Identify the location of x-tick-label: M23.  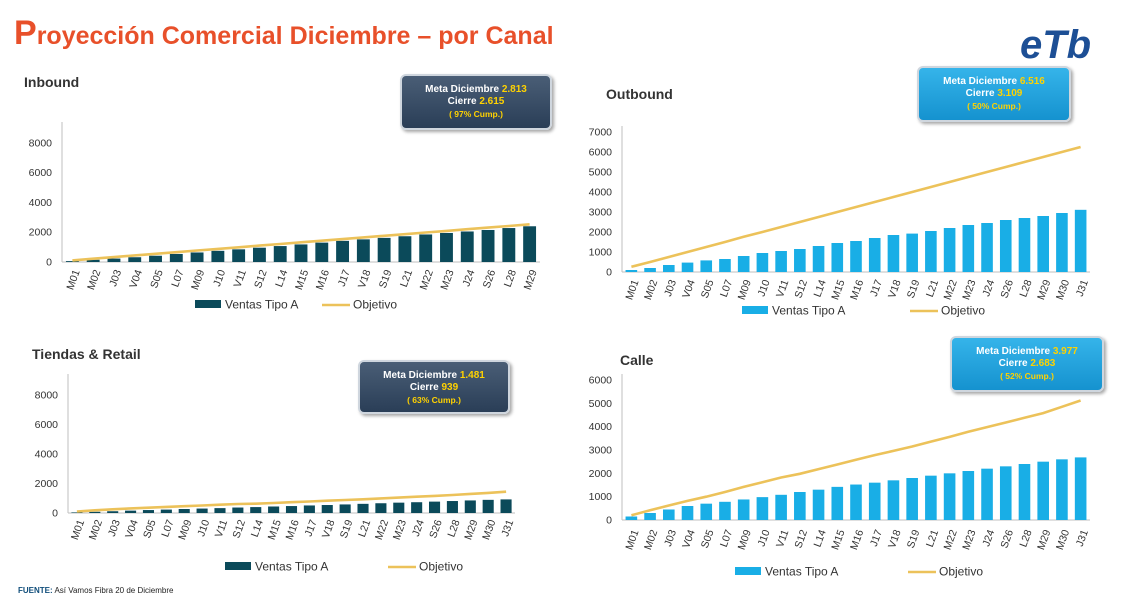
(400, 529).